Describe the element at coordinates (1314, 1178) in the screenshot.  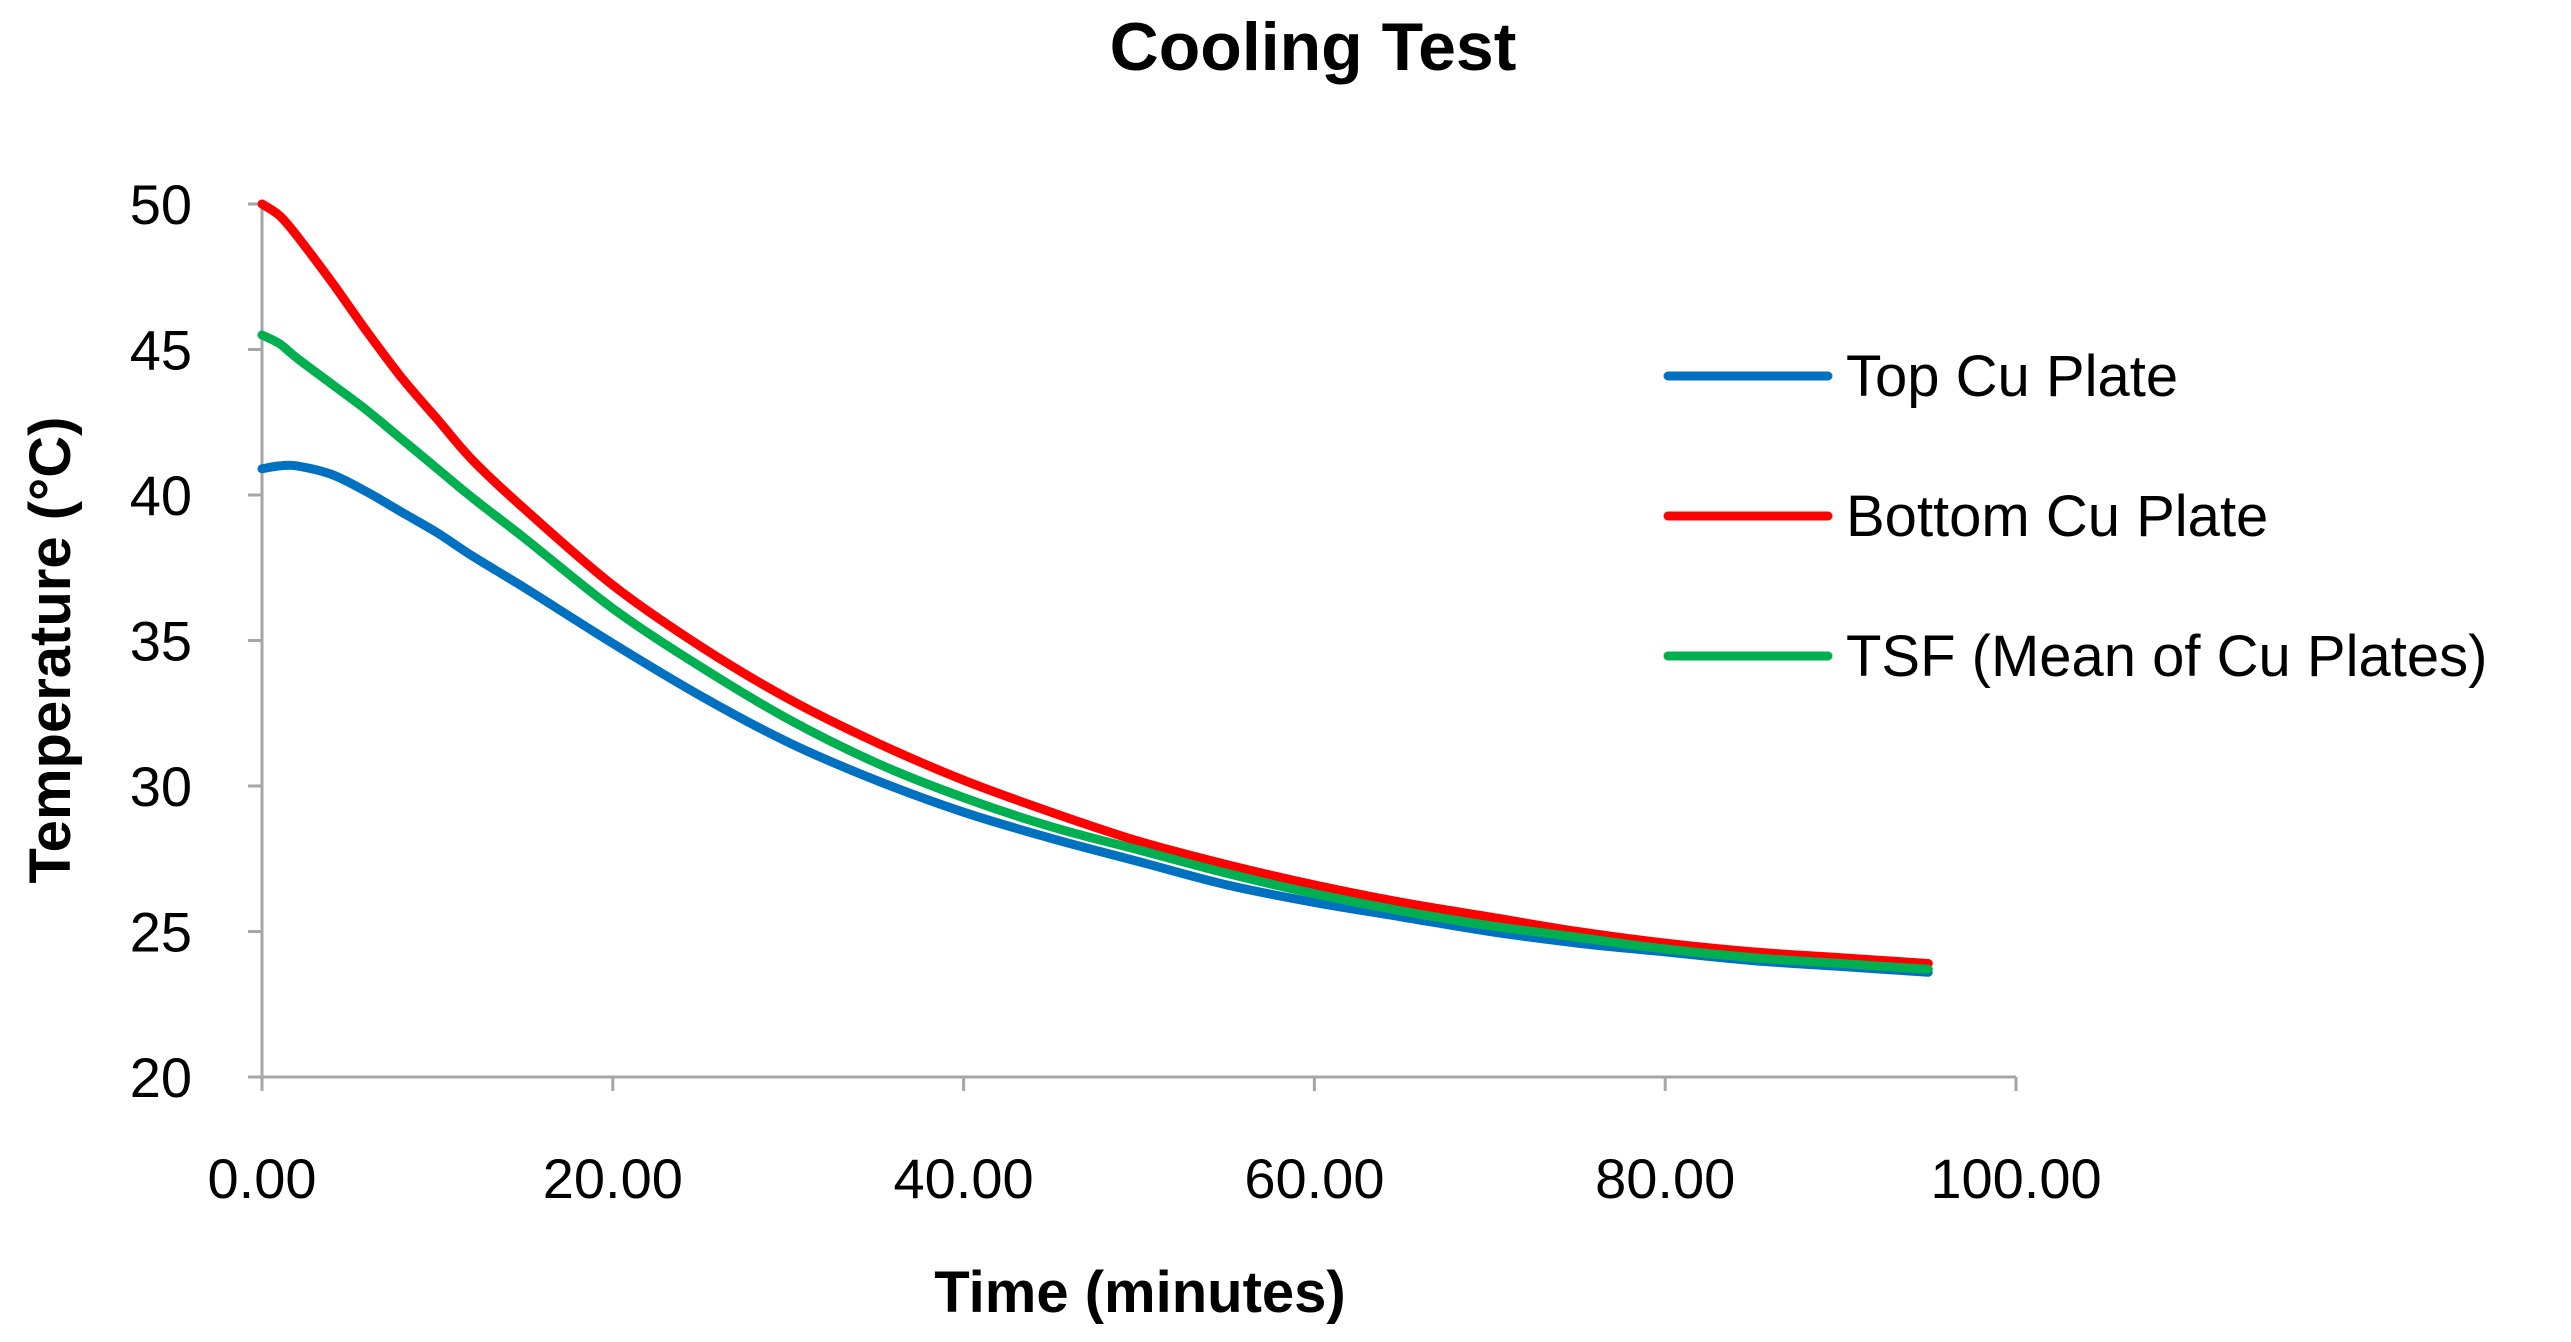
I see `x-tick-label: 60.00` at that location.